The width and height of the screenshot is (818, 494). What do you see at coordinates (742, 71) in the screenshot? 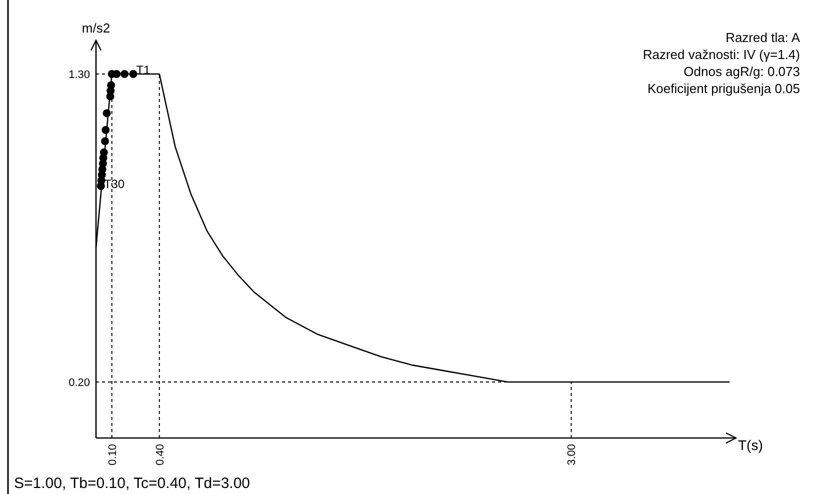
I see `annotation: Odnos agR/g: 0.073` at bounding box center [742, 71].